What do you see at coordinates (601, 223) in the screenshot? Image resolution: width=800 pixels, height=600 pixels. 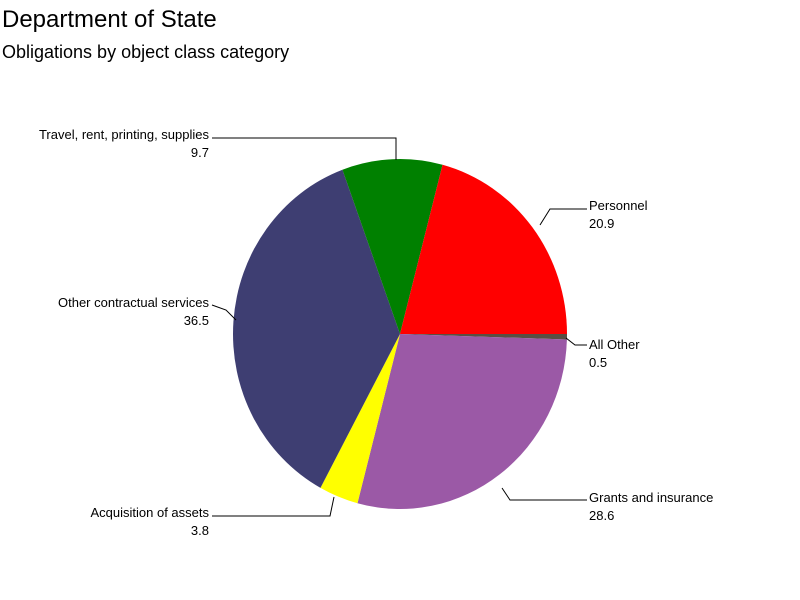 I see `slice-value-label: 20.9` at bounding box center [601, 223].